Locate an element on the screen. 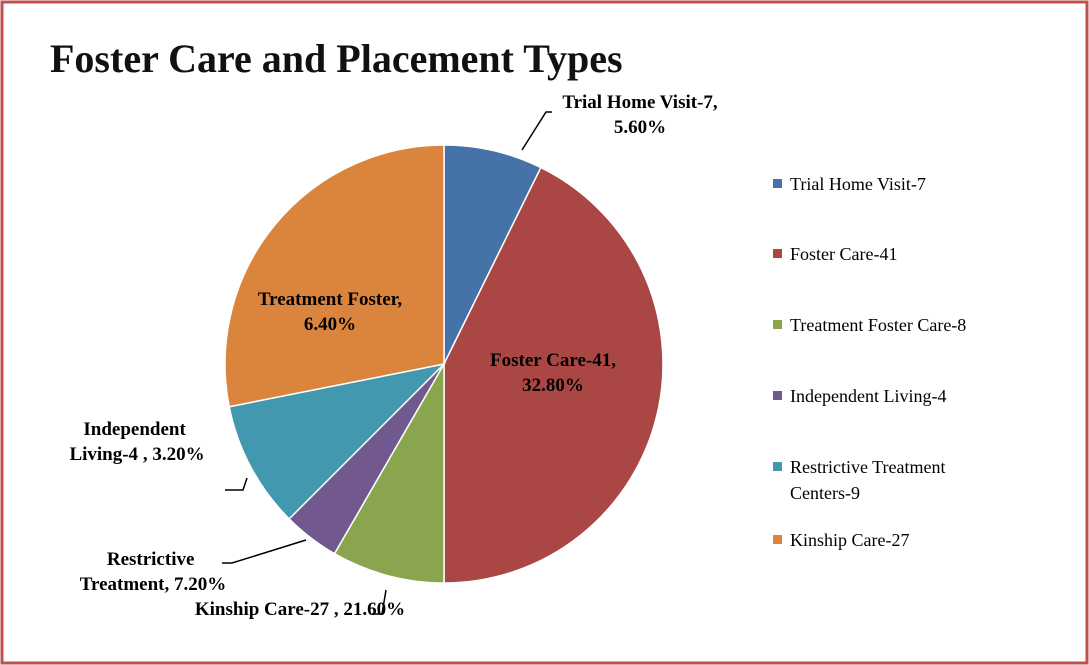 The width and height of the screenshot is (1089, 665). label-line: Foster Care-41 is located at coordinates (550, 360).